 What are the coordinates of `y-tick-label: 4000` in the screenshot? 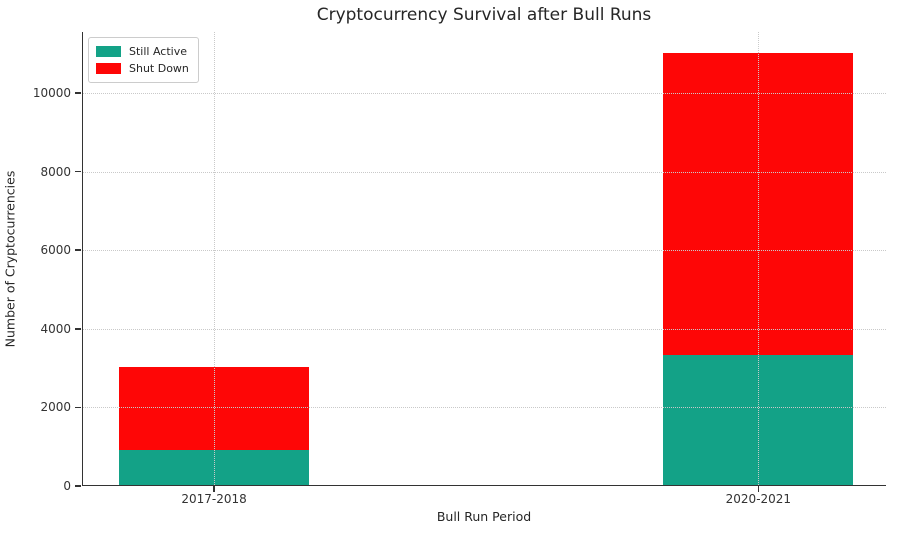 It's located at (55, 328).